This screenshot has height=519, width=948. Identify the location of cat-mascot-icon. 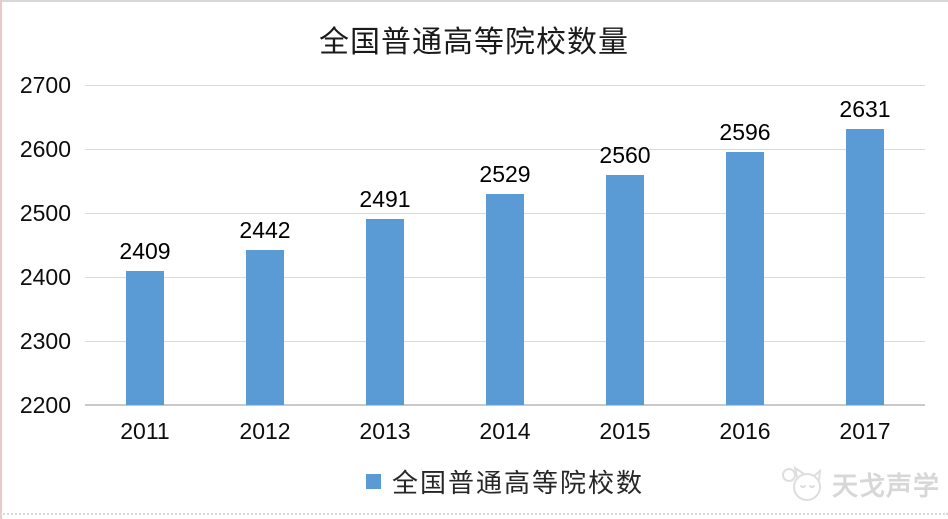
(801, 483).